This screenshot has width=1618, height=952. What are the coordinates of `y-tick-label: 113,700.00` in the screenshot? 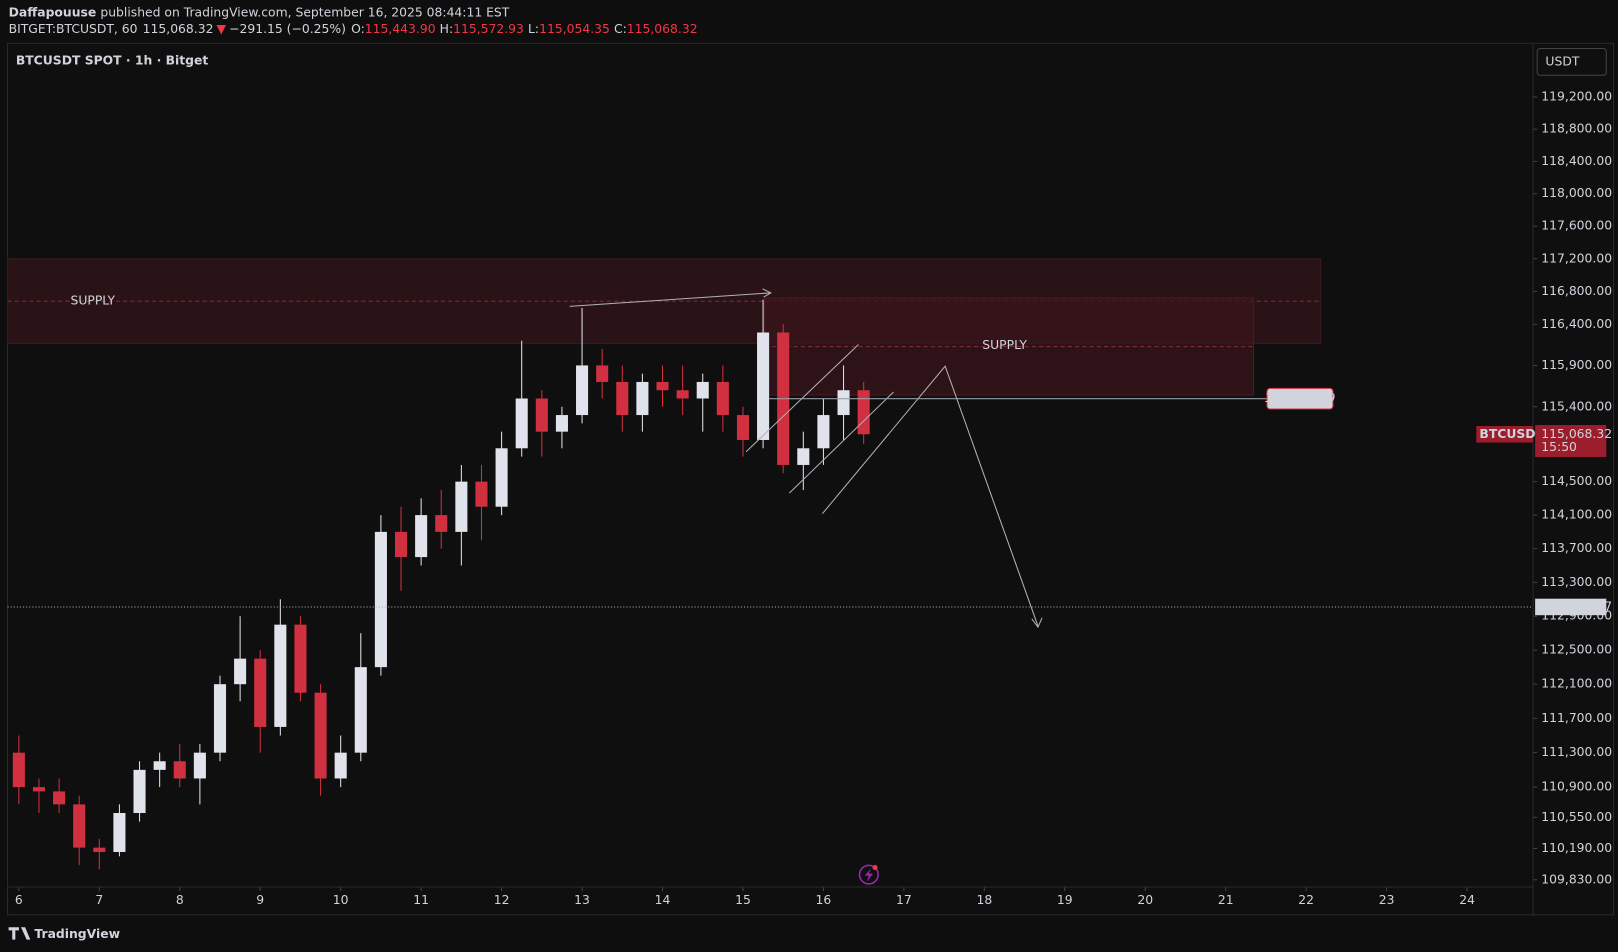 It's located at (1576, 548).